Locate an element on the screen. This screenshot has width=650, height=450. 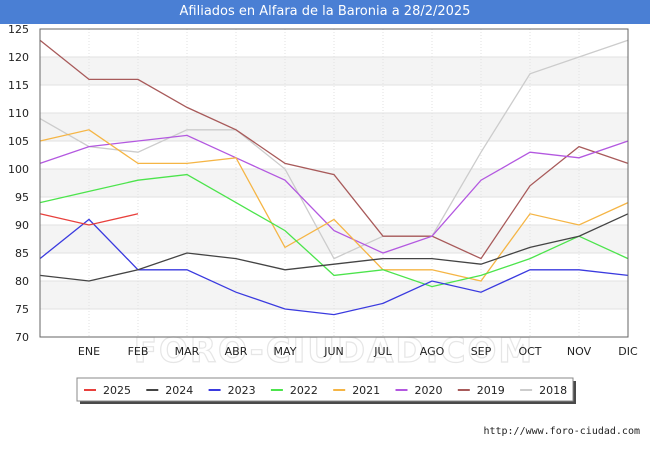
x-tick-label: FEB is located at coordinates (138, 351).